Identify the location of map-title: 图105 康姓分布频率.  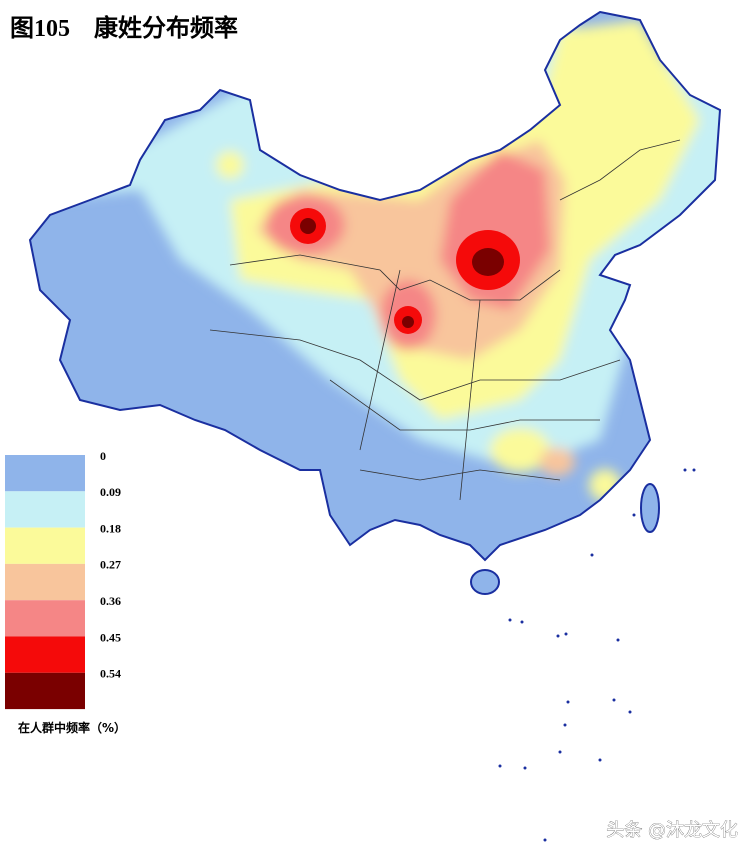
(124, 28).